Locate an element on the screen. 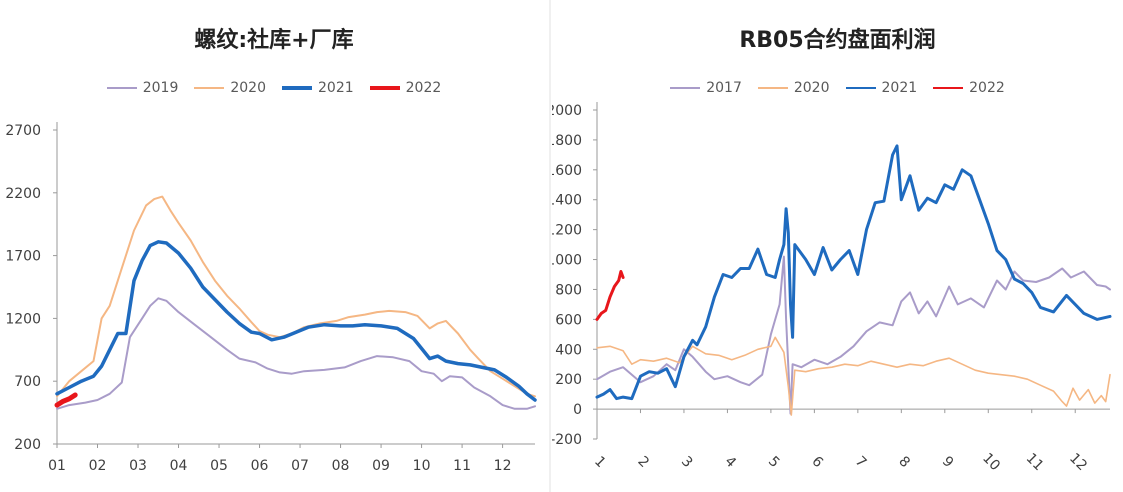 Image resolution: width=1123 pixels, height=492 pixels. x-tick-label: 7 is located at coordinates (861, 462).